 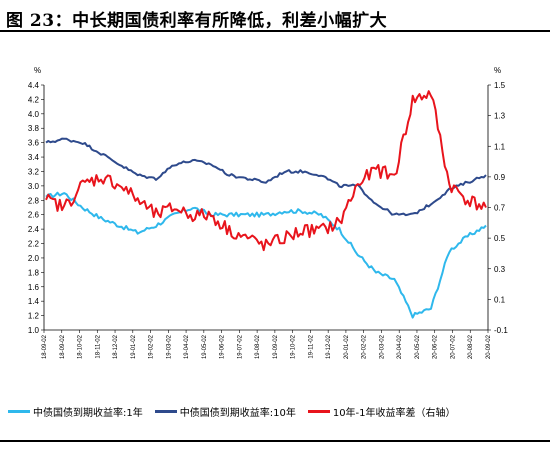 I want to click on x-tick-label: 19-03-02, so click(x=169, y=346).